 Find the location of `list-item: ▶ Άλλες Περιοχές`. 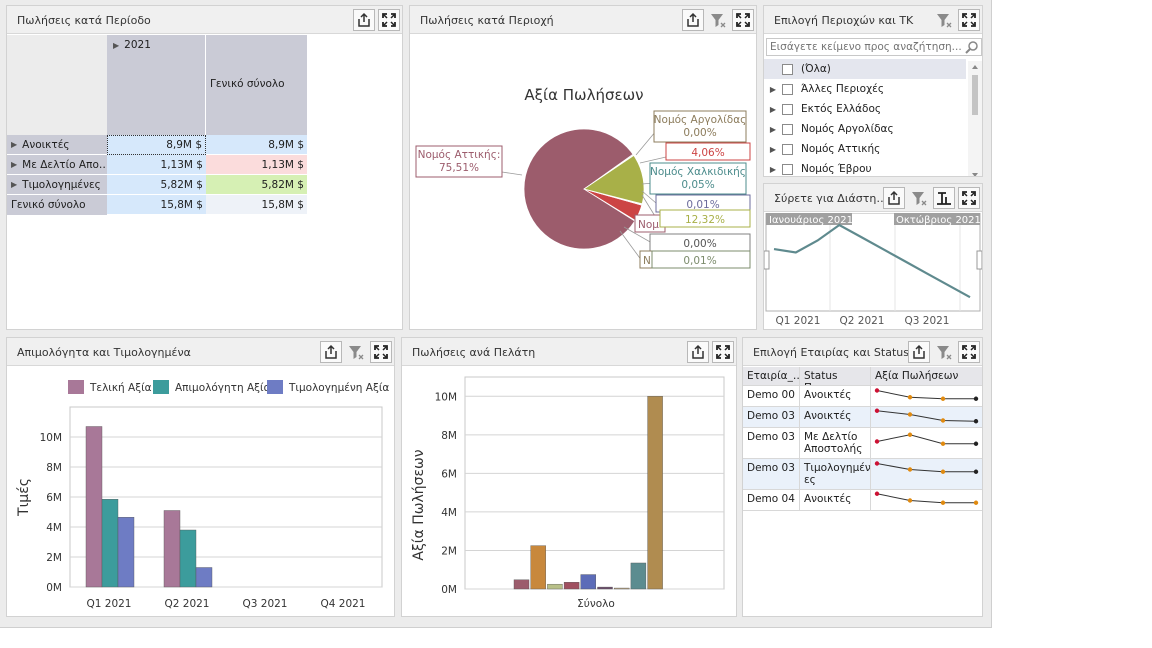

list-item: ▶ Άλλες Περιοχές is located at coordinates (865, 89).